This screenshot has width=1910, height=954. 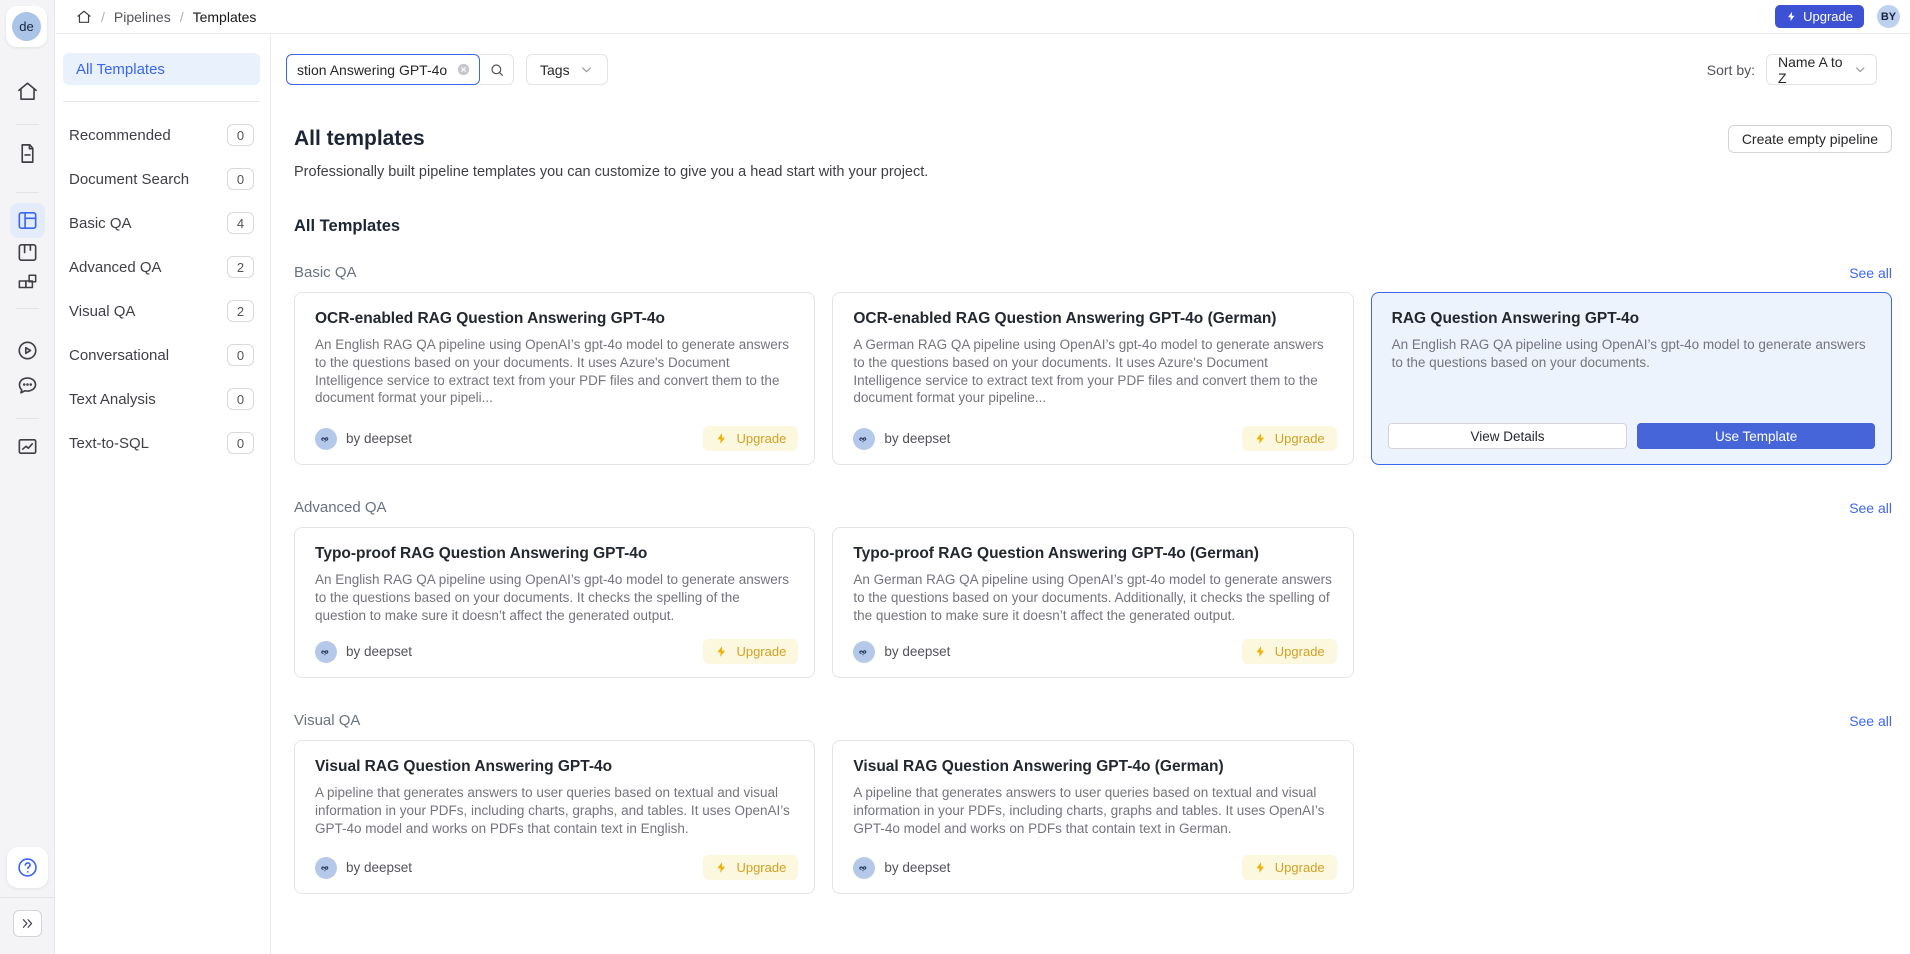 I want to click on search-icon, so click(x=496, y=69).